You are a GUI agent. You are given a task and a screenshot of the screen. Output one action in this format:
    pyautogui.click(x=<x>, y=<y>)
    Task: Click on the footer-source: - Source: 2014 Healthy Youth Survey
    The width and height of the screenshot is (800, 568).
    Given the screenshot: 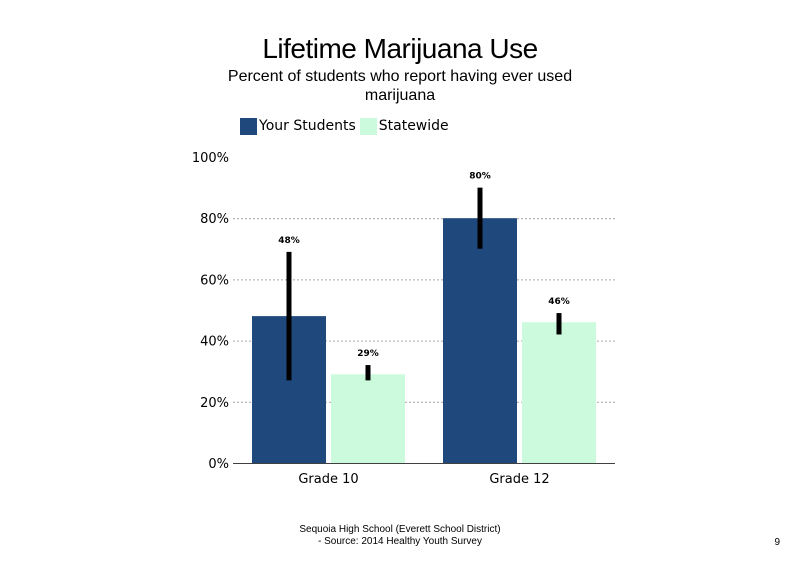 What is the action you would take?
    pyautogui.click(x=400, y=541)
    